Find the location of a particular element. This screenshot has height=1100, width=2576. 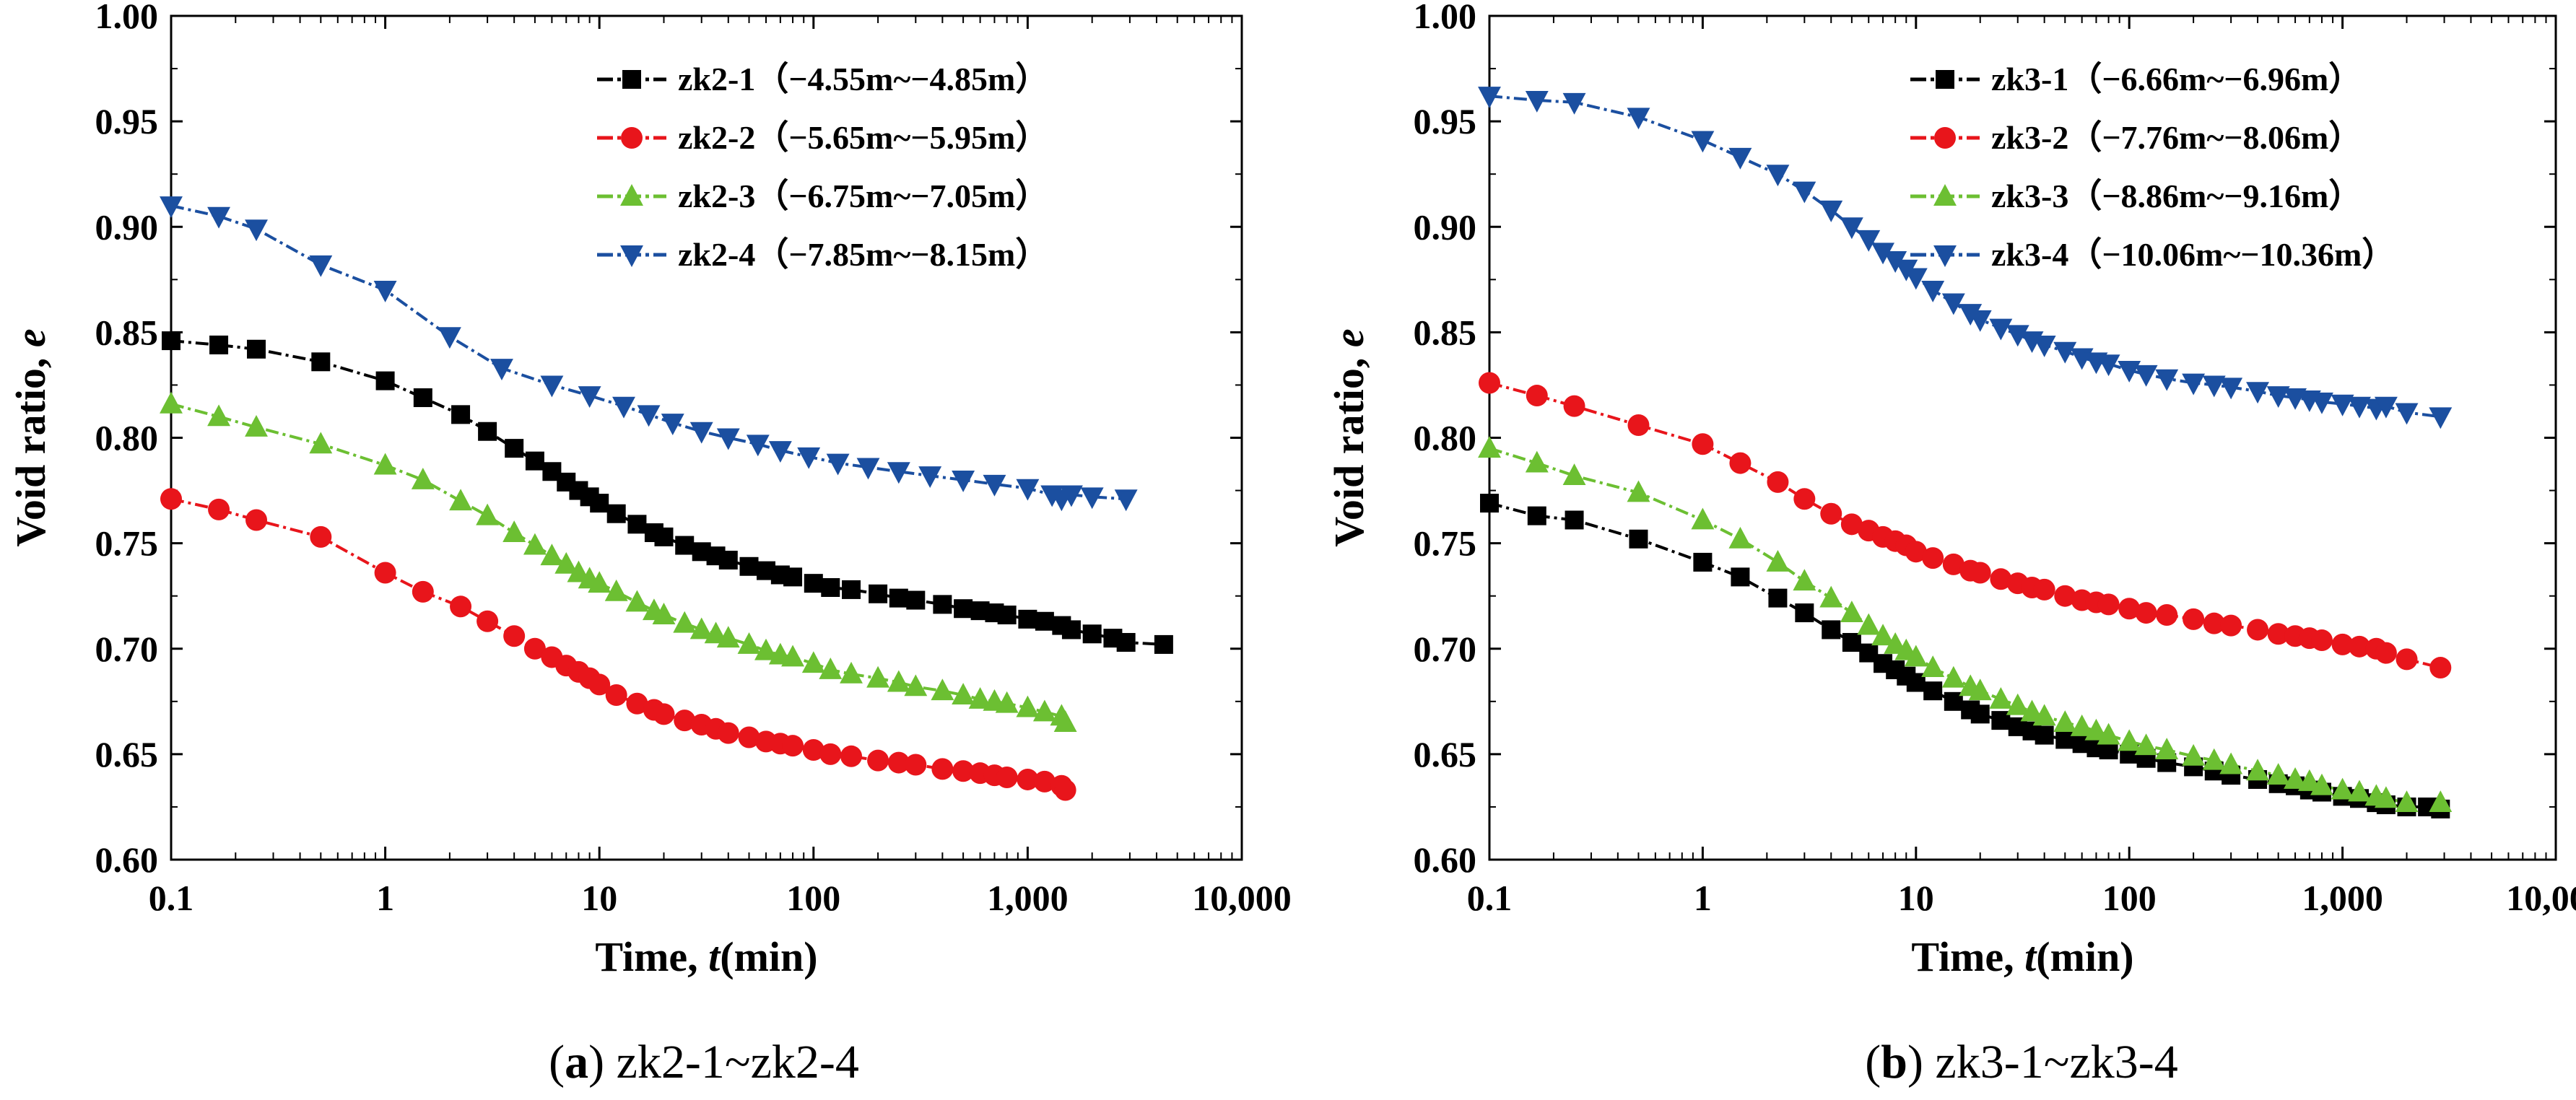

legend-entry: zk2-3（−6.75m~−7.05m） is located at coordinates (863, 196).